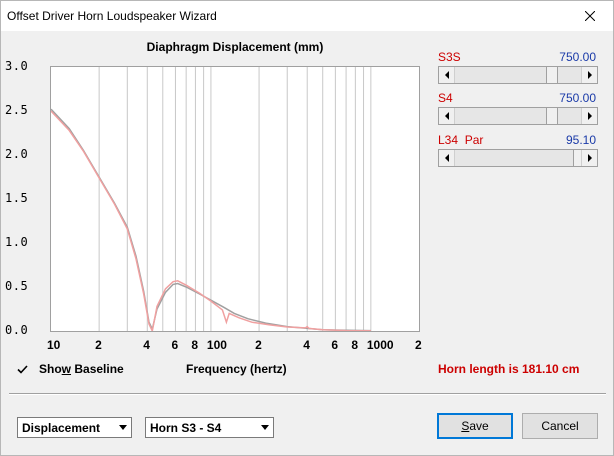  What do you see at coordinates (66, 369) in the screenshot?
I see `label-accelerator: w` at bounding box center [66, 369].